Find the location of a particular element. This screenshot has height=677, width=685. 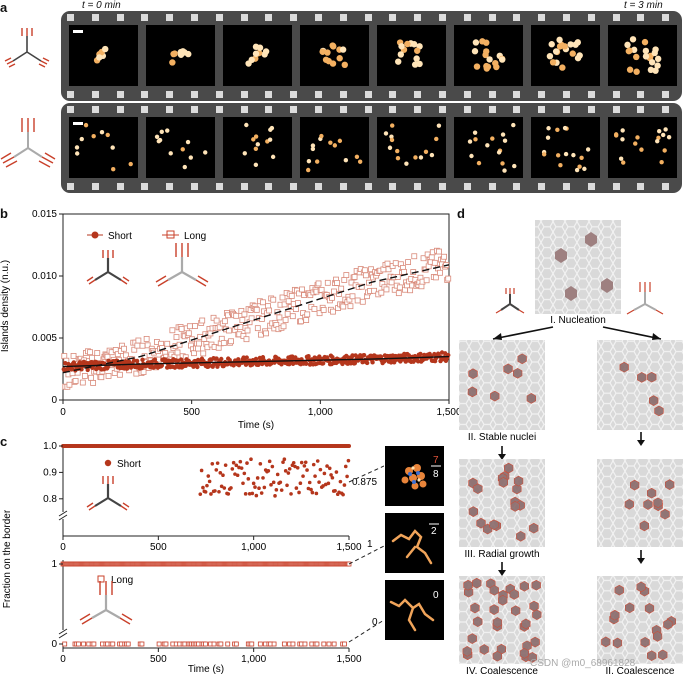

chart-b-xlabel: Time (s) is located at coordinates (256, 425).